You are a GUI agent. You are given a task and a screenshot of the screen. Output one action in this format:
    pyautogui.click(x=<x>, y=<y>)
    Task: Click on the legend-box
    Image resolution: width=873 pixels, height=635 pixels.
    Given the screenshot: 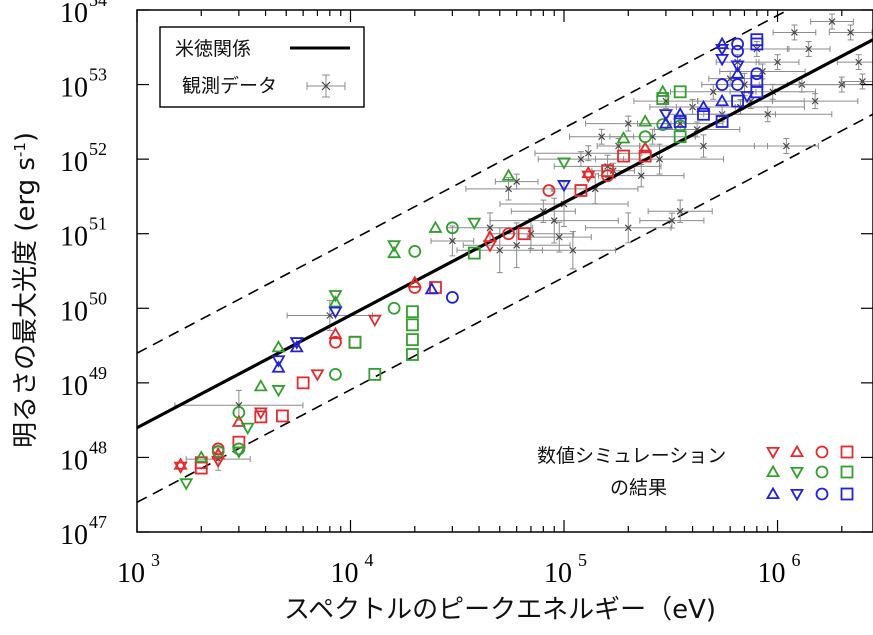 What is the action you would take?
    pyautogui.click(x=262, y=67)
    